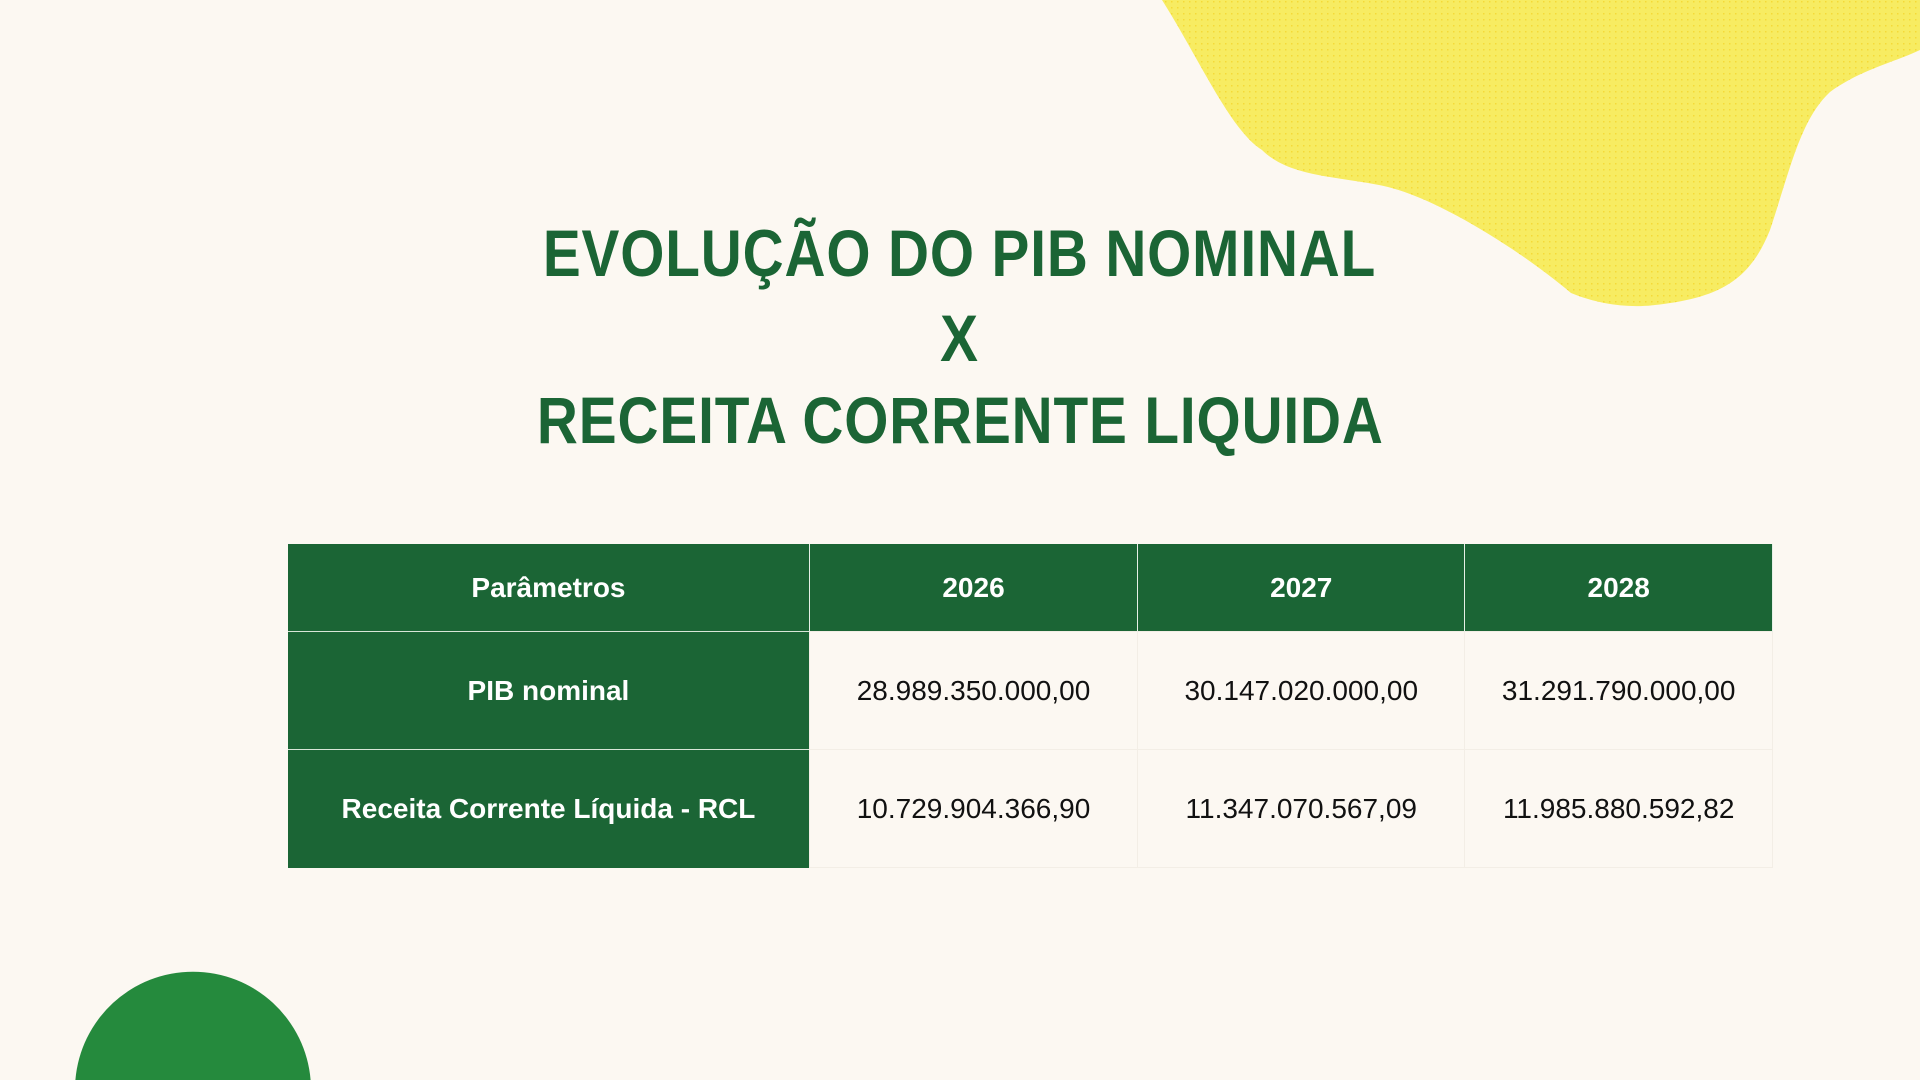 The height and width of the screenshot is (1080, 1920). What do you see at coordinates (1618, 808) in the screenshot?
I see `table-cell: 11.985.880.592,82` at bounding box center [1618, 808].